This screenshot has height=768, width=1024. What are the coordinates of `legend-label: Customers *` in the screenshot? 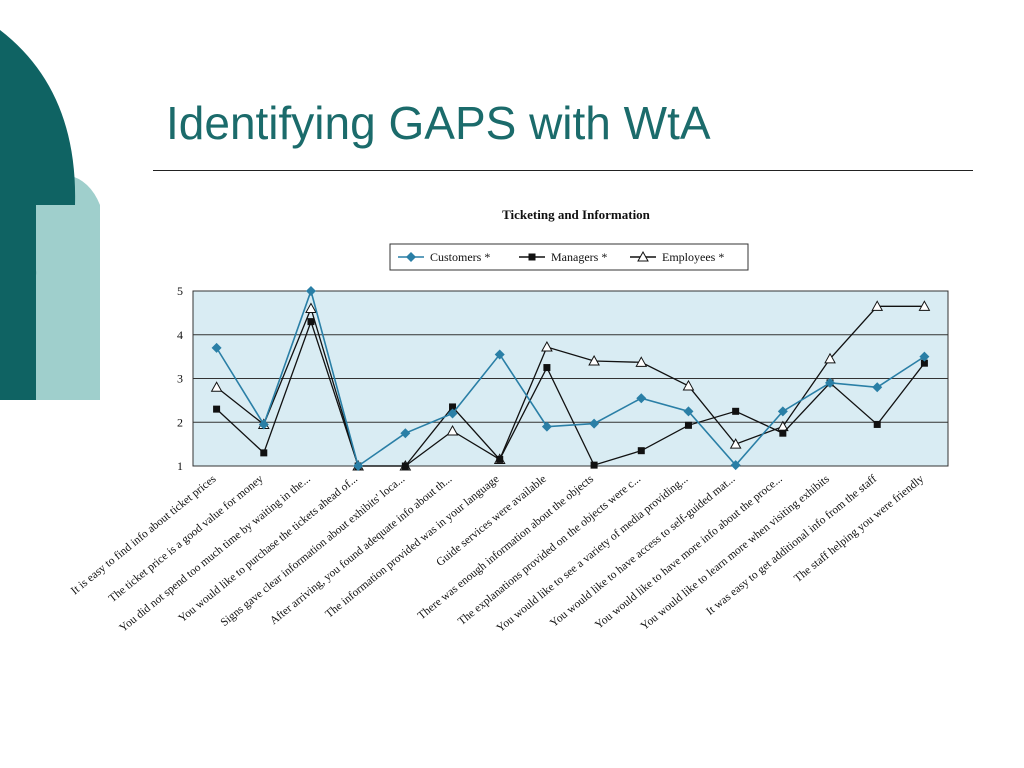 It's located at (460, 257).